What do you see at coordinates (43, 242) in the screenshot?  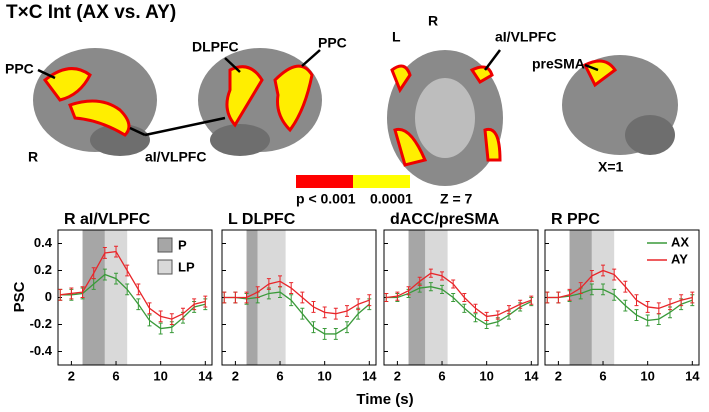 I see `y-tick-label: 0.4` at bounding box center [43, 242].